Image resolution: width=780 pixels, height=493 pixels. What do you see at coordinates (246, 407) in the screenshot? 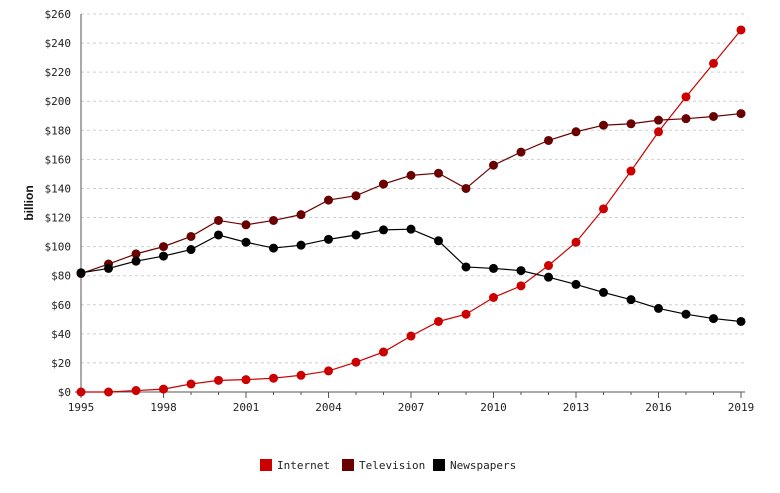
I see `x-tick-label: 2001` at bounding box center [246, 407].